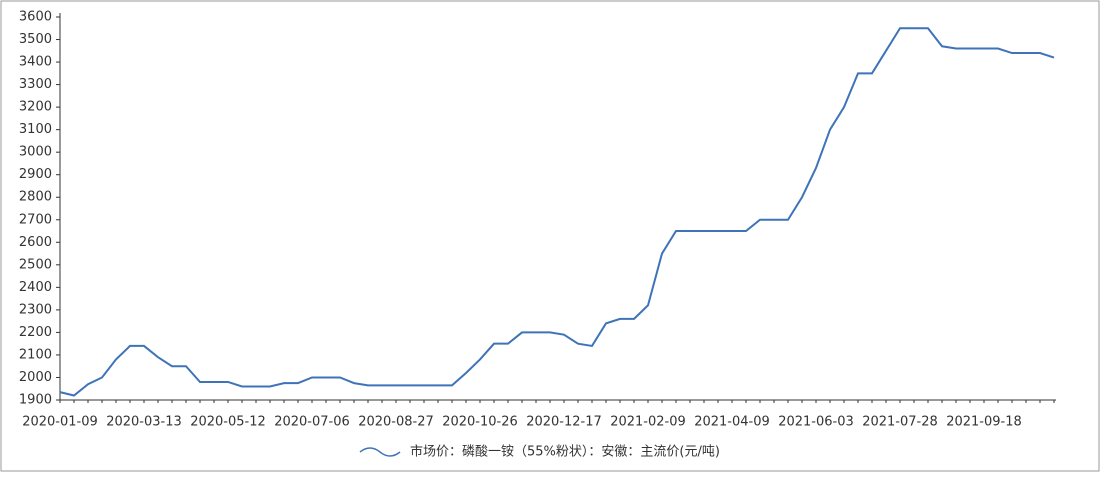  Describe the element at coordinates (984, 422) in the screenshot. I see `x-tick-label: 2021-09-18` at that location.